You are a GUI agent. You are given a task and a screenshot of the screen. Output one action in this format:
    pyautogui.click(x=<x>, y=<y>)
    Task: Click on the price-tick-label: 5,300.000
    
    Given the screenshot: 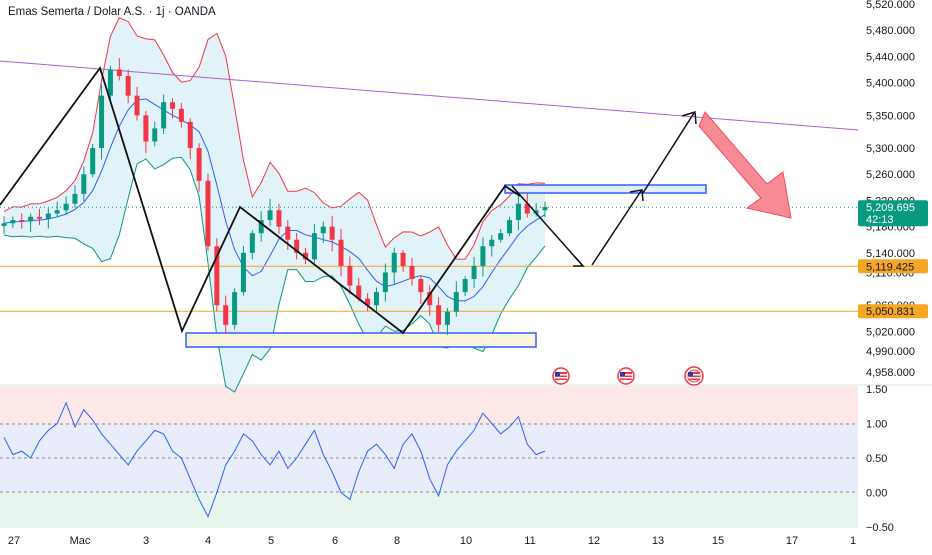 What is the action you would take?
    pyautogui.click(x=890, y=149)
    